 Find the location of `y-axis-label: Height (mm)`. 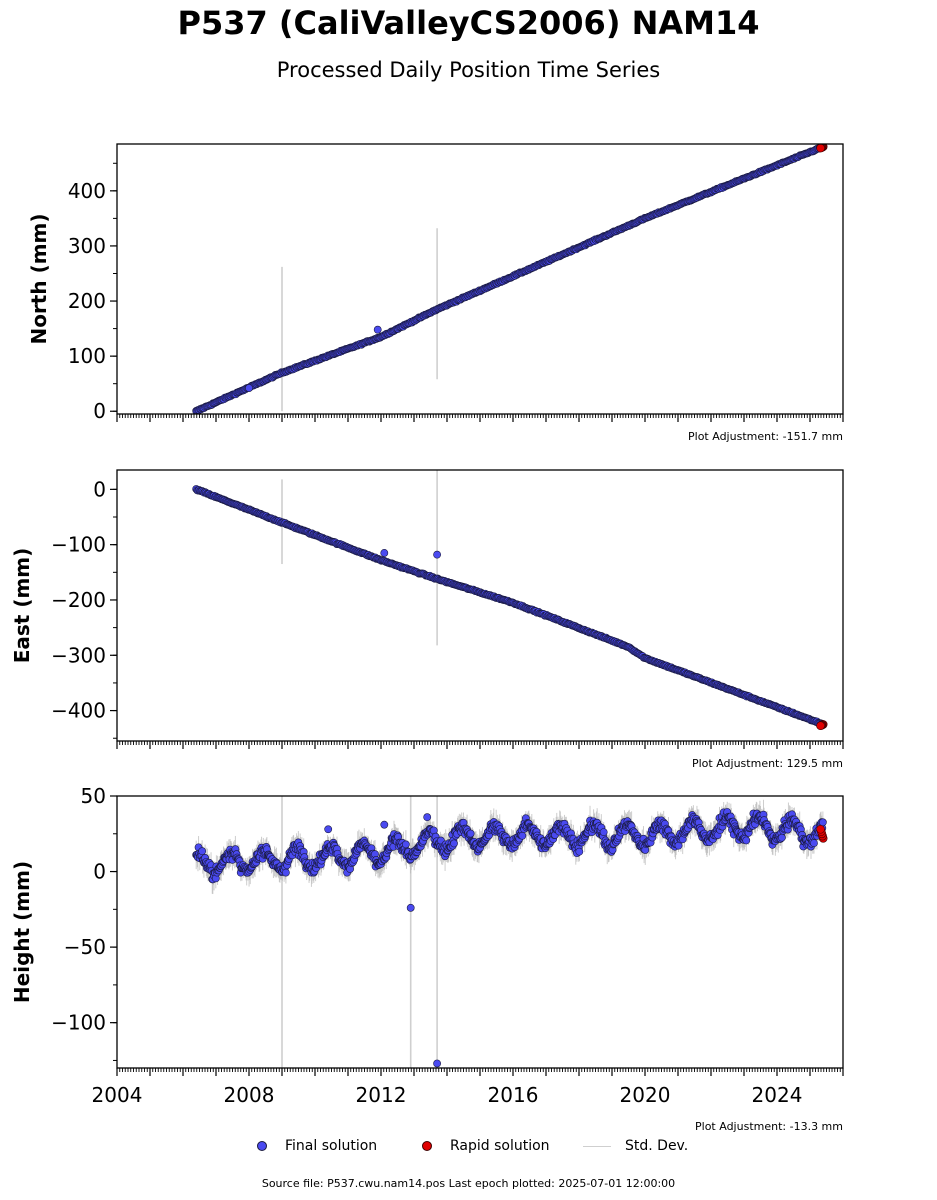

y-axis-label: Height (mm) is located at coordinates (22, 932).